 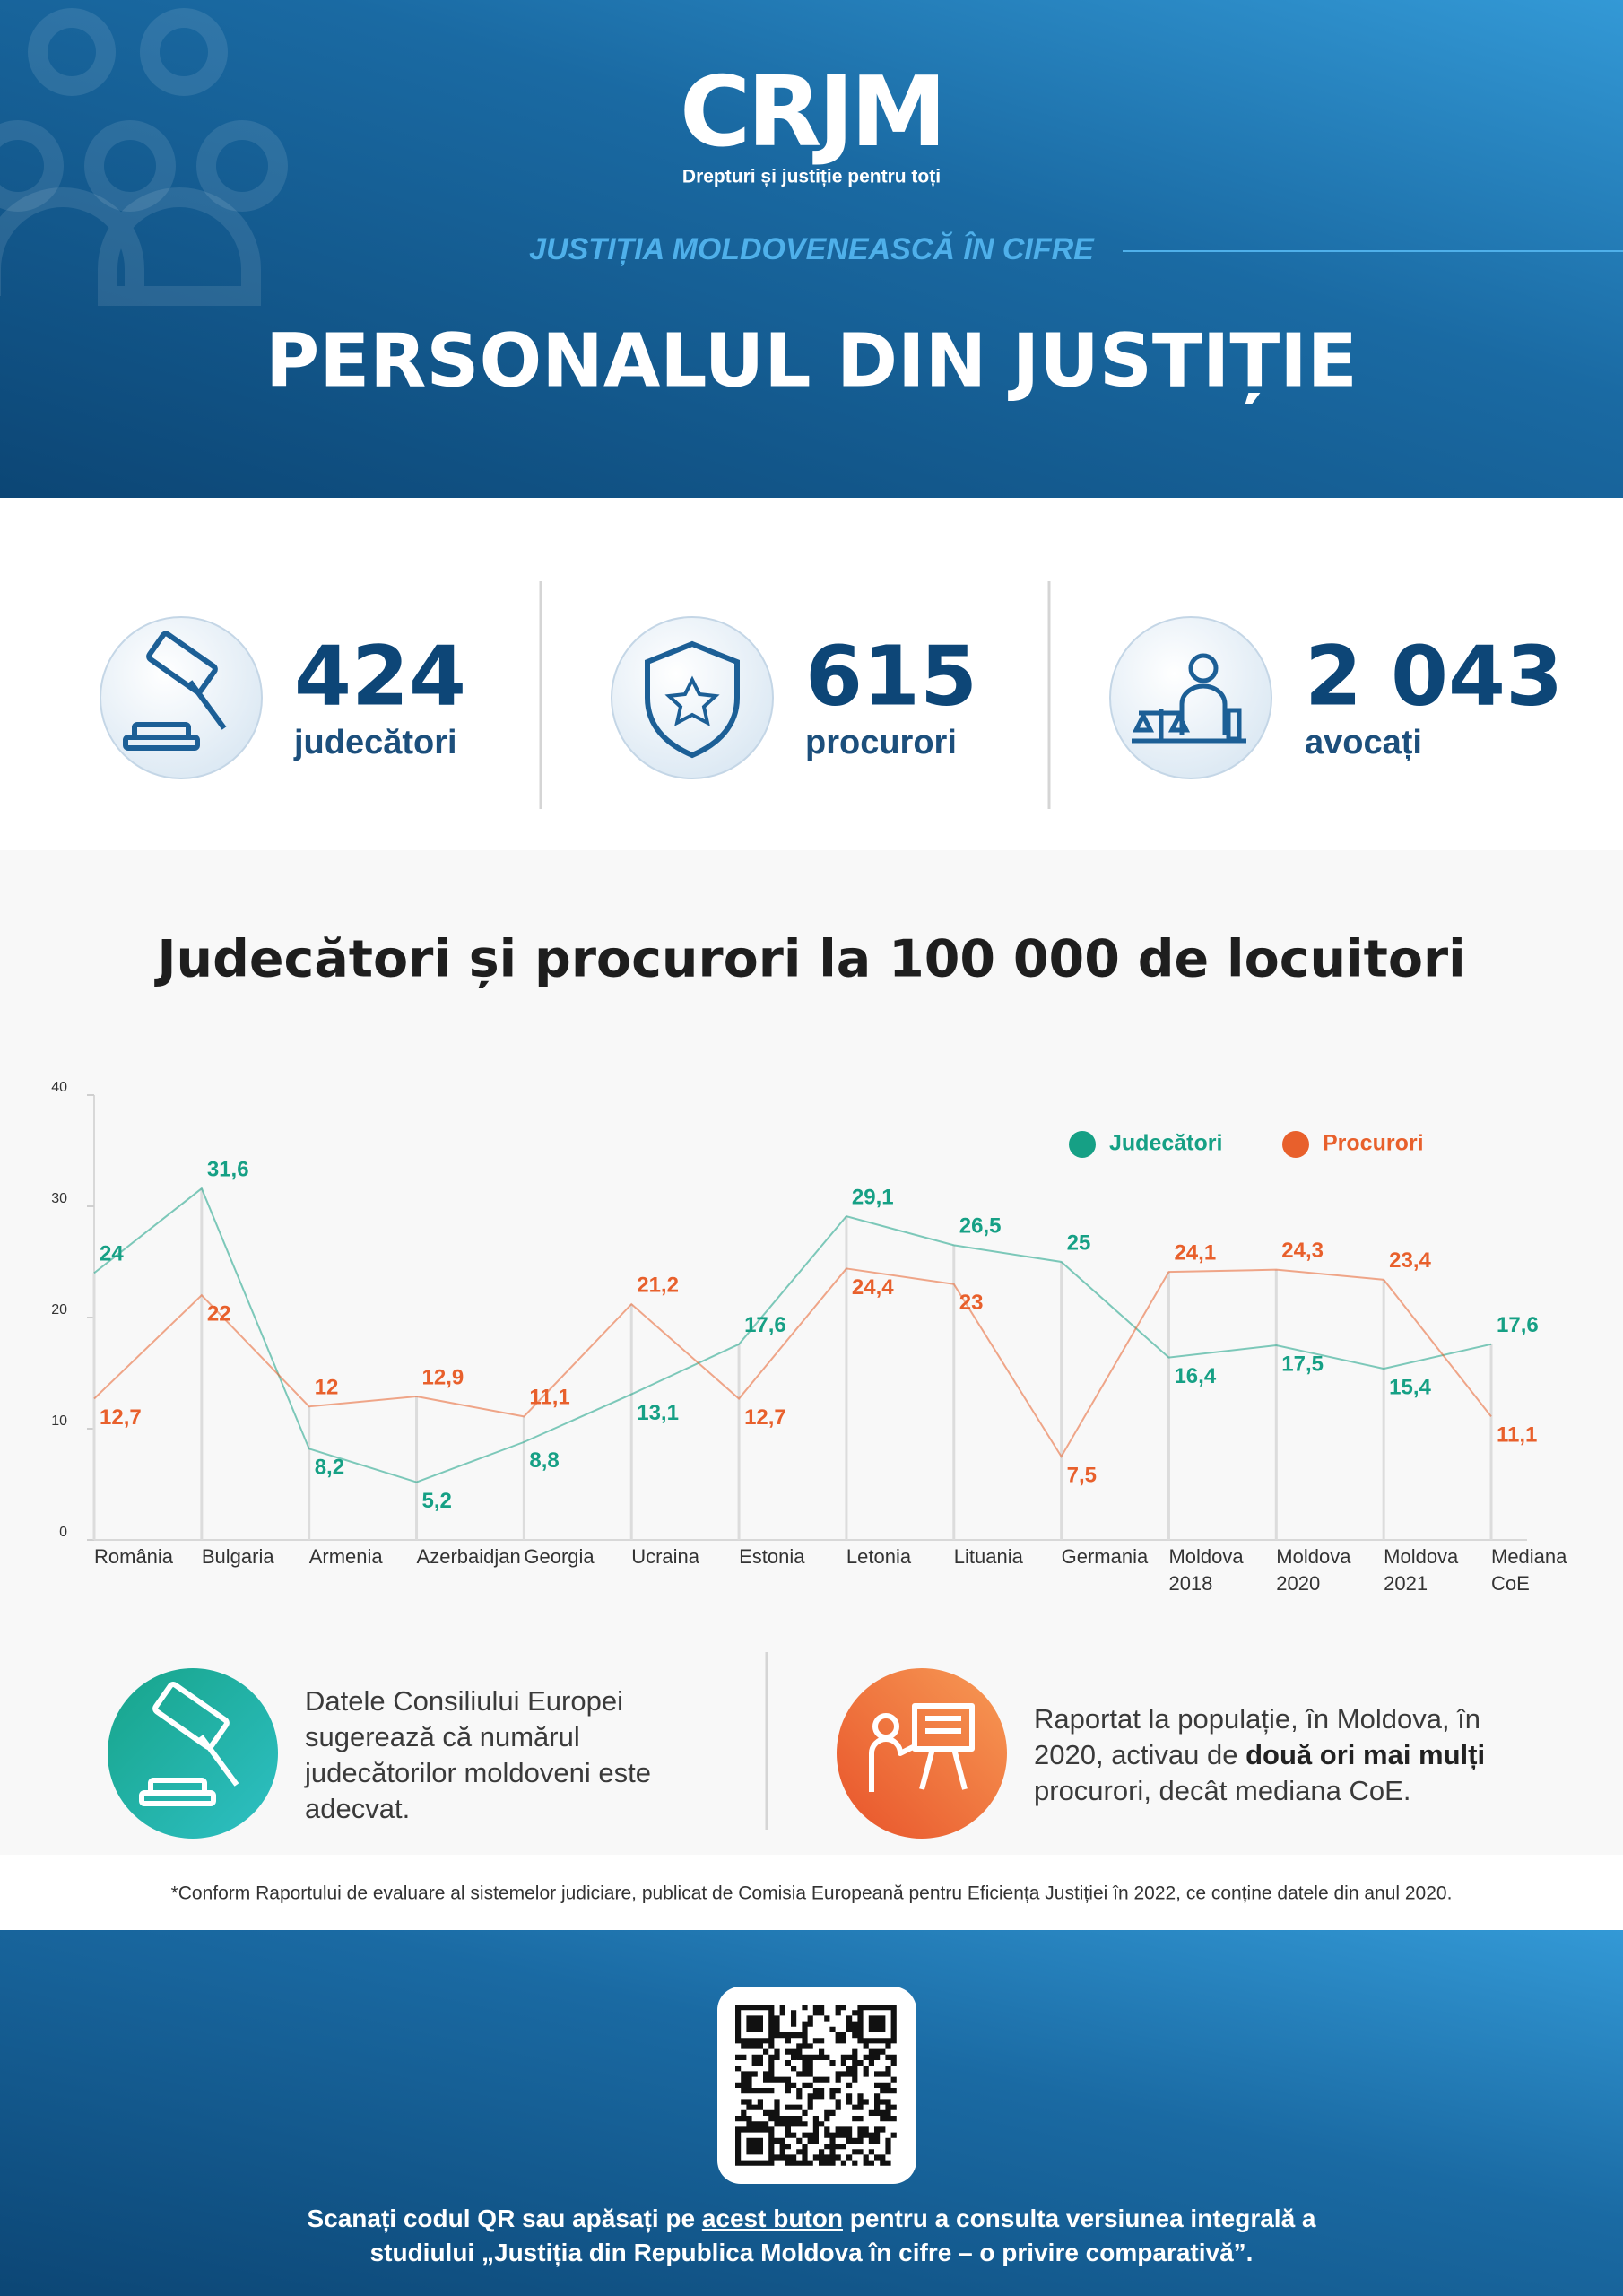 I want to click on y-tick-label: 40, so click(x=59, y=1087).